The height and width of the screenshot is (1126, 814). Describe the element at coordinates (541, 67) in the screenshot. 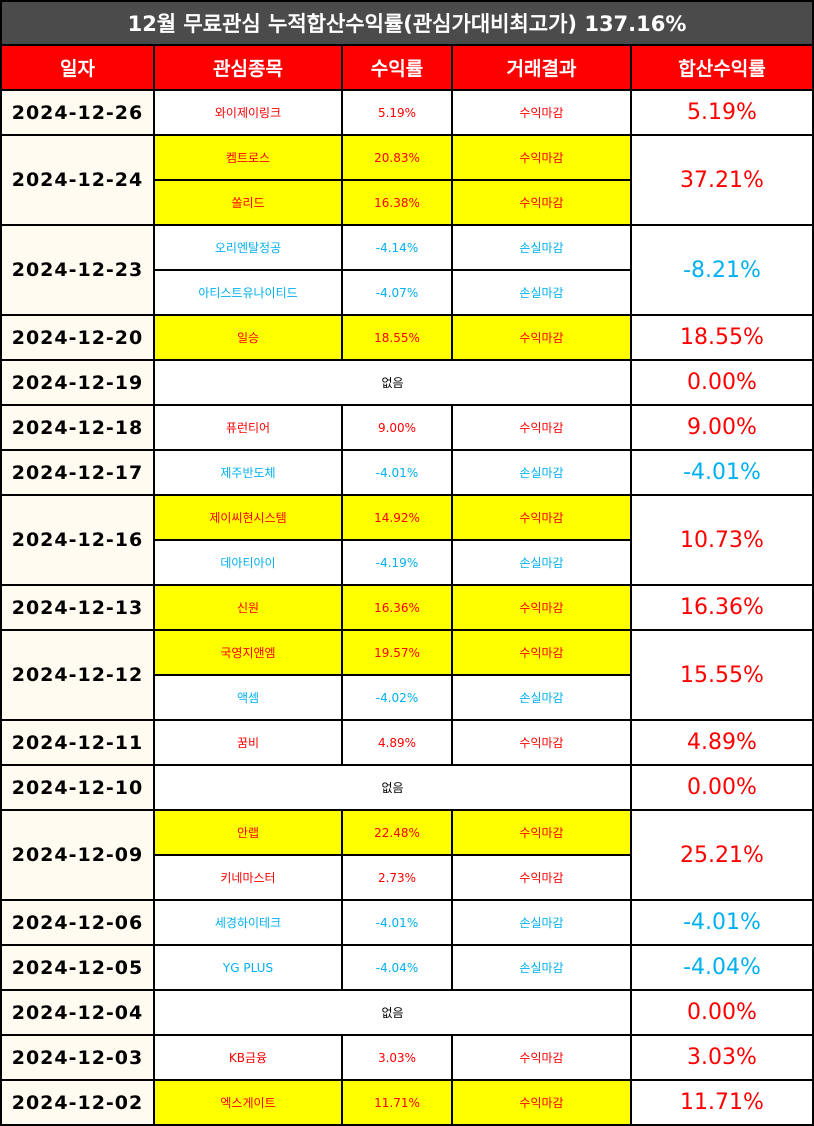

I see `header-result: 거래결과` at that location.